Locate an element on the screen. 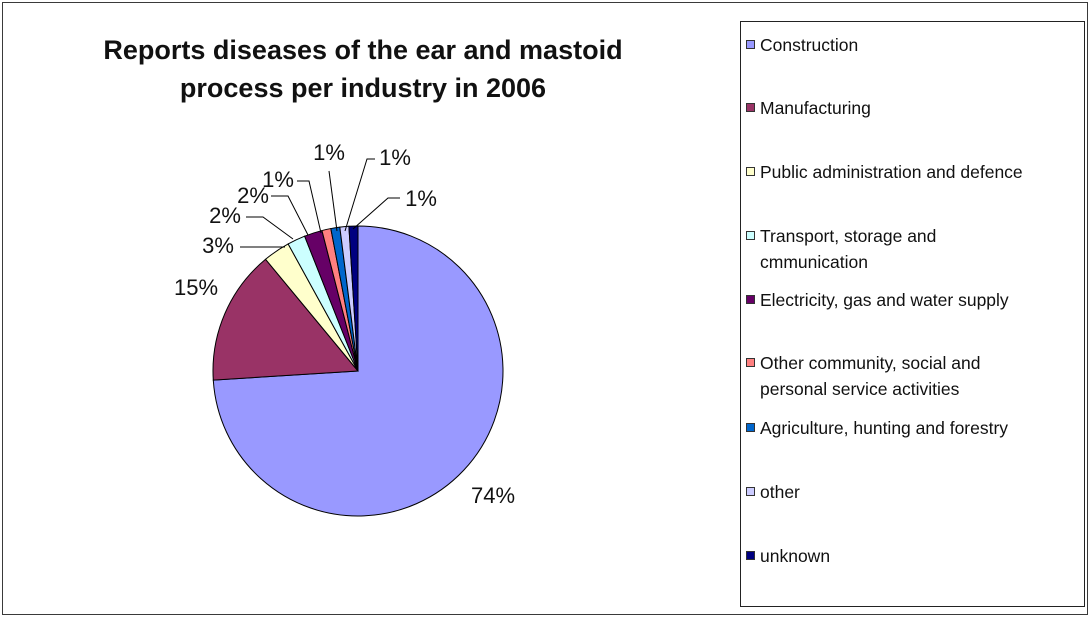 Image resolution: width=1092 pixels, height=619 pixels. leader-line-electricity-gas-and-water-supply is located at coordinates (290, 215).